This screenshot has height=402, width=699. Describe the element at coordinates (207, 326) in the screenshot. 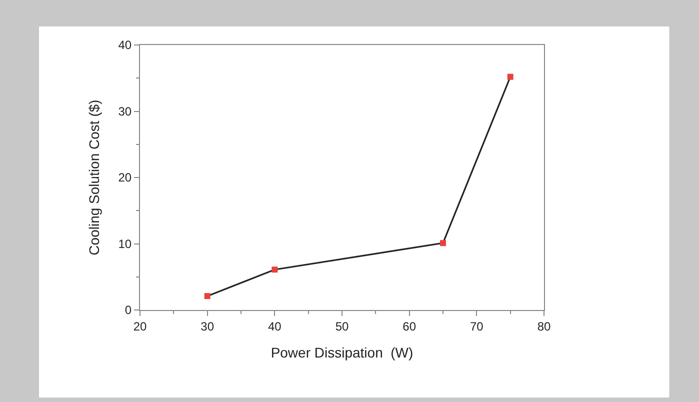

I see `x-tick-label: 30` at that location.